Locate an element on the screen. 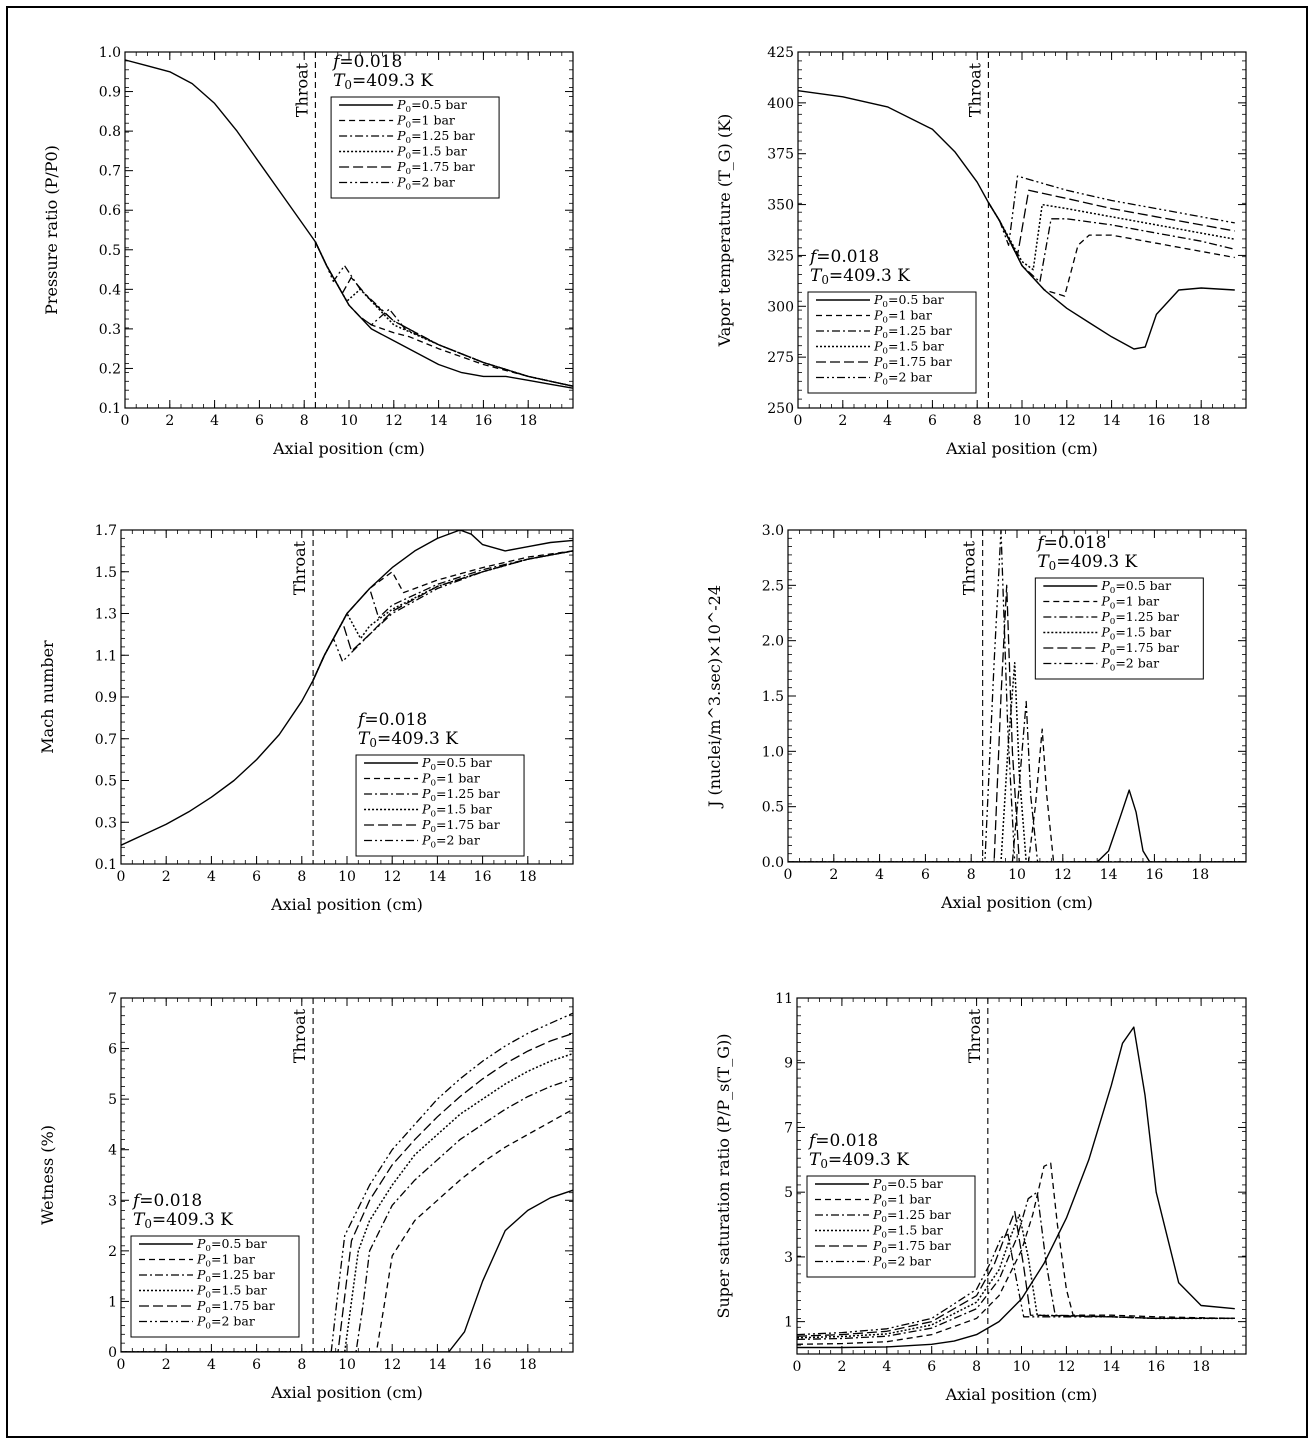 The image size is (1316, 1445). y-axis-label: Wetness (%) is located at coordinates (47, 1175).